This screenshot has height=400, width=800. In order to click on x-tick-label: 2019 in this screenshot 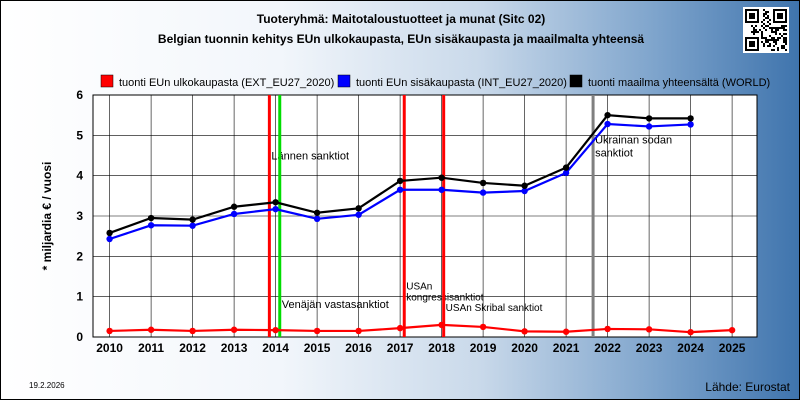, I will do `click(483, 348)`.